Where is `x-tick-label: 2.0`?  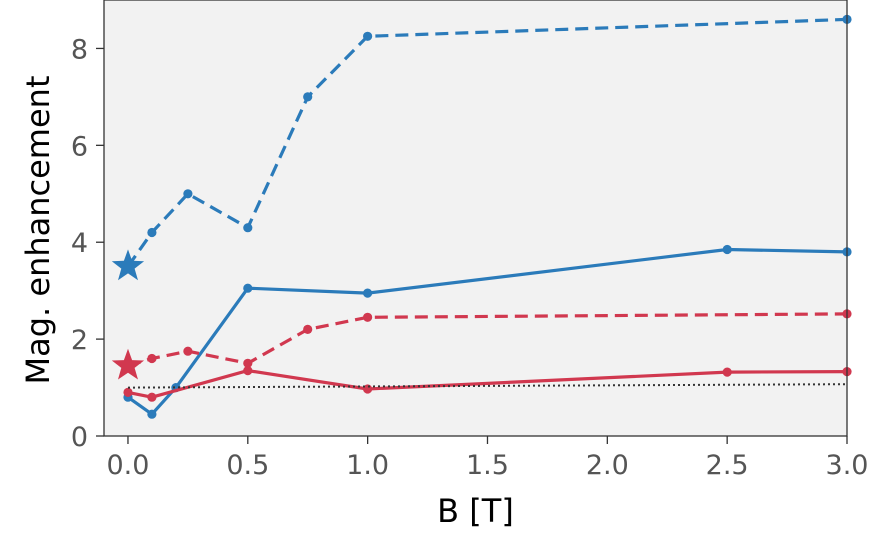 x-tick-label: 2.0 is located at coordinates (607, 465).